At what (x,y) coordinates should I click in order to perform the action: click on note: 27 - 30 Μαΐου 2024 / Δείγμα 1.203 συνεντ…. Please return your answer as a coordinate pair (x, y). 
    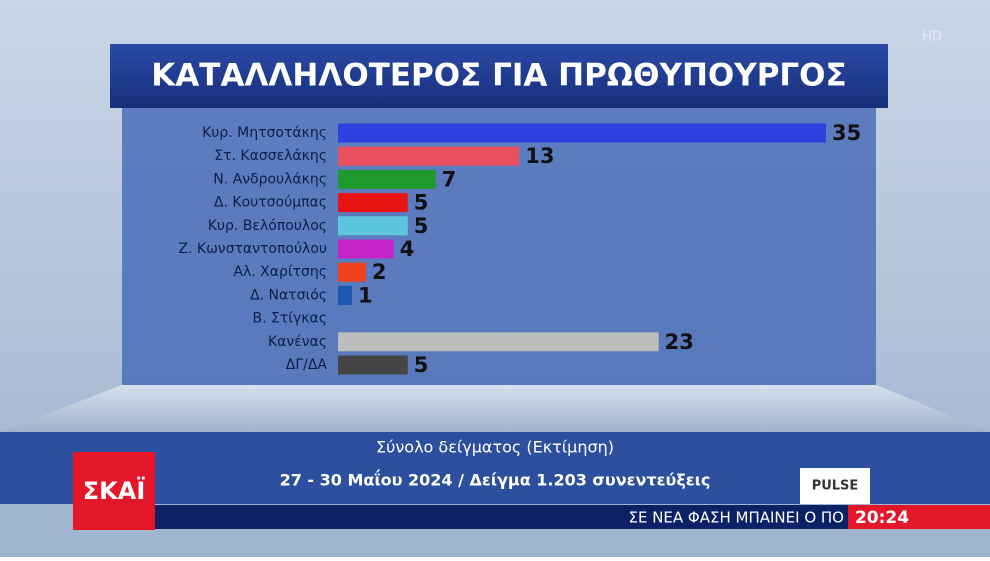
    Looking at the image, I should click on (495, 480).